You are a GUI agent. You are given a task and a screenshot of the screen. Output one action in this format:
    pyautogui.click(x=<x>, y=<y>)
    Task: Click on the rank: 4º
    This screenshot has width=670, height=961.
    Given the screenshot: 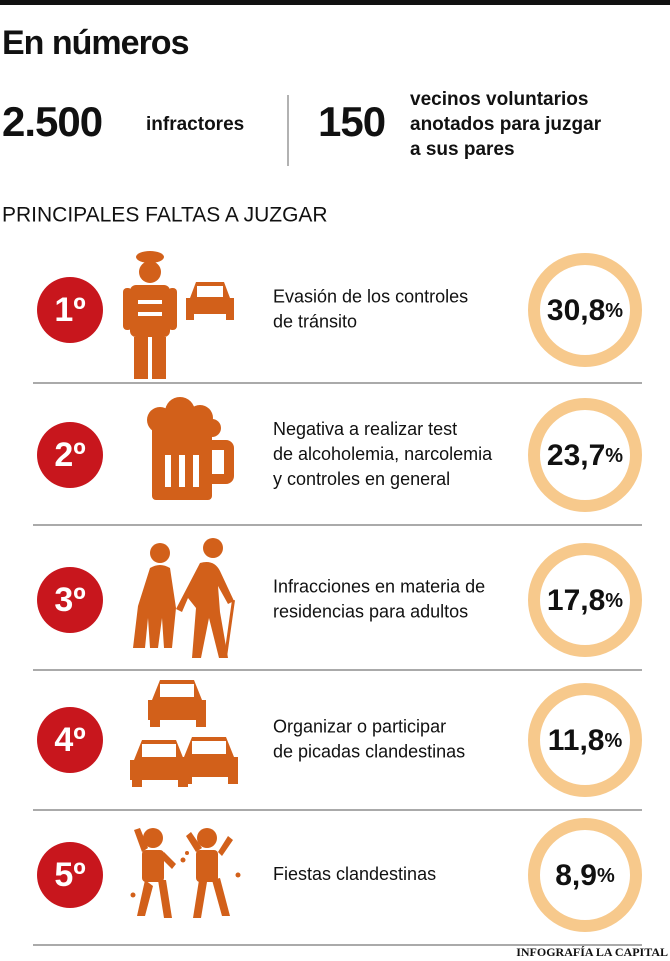 What is the action you would take?
    pyautogui.click(x=69, y=740)
    